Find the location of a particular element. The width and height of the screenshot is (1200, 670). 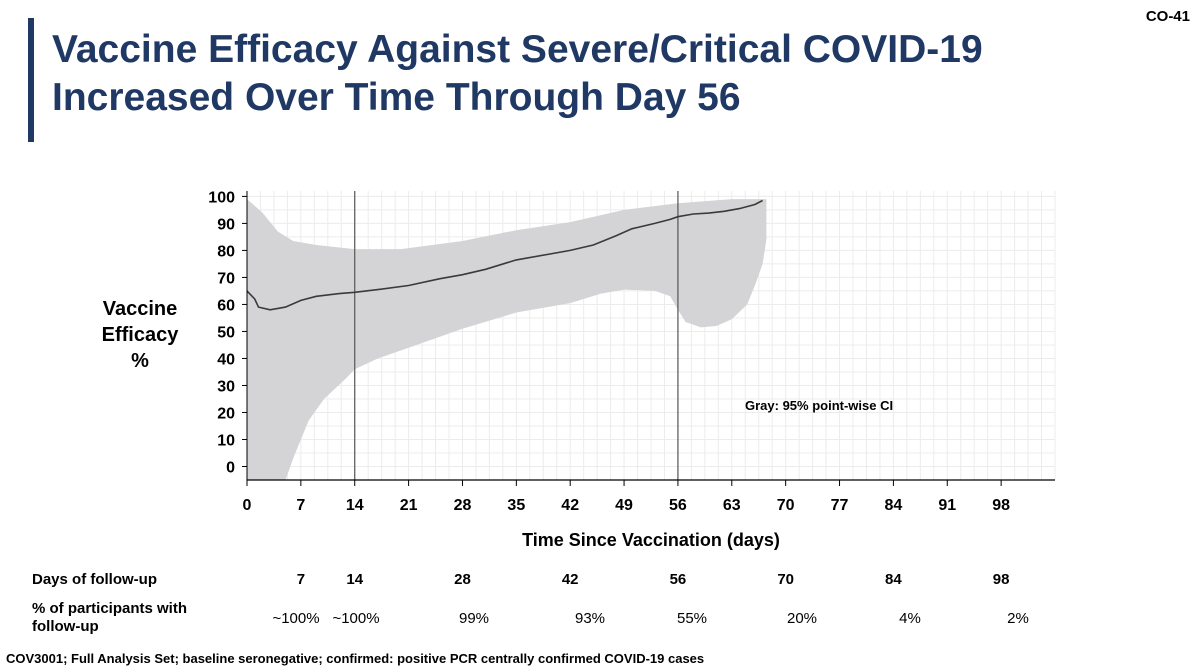

days-cell: 70 is located at coordinates (785, 579).